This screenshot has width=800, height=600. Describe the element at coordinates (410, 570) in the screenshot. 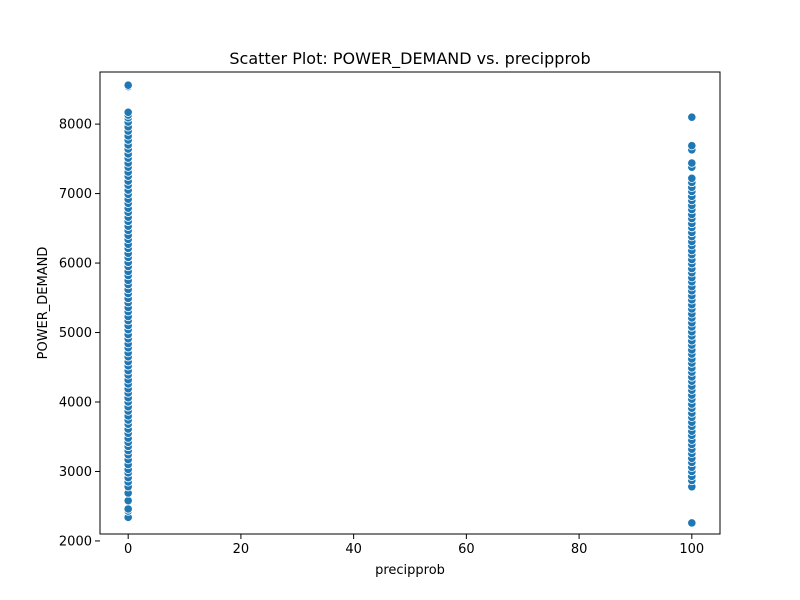

I see `x-axis-label: precipprob` at that location.